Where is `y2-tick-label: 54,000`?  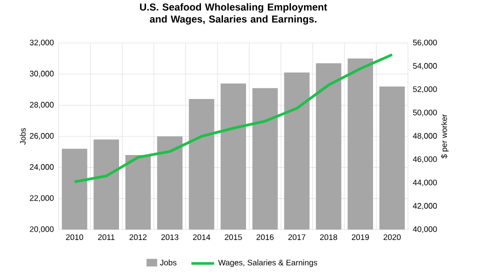 y2-tick-label: 54,000 is located at coordinates (425, 66).